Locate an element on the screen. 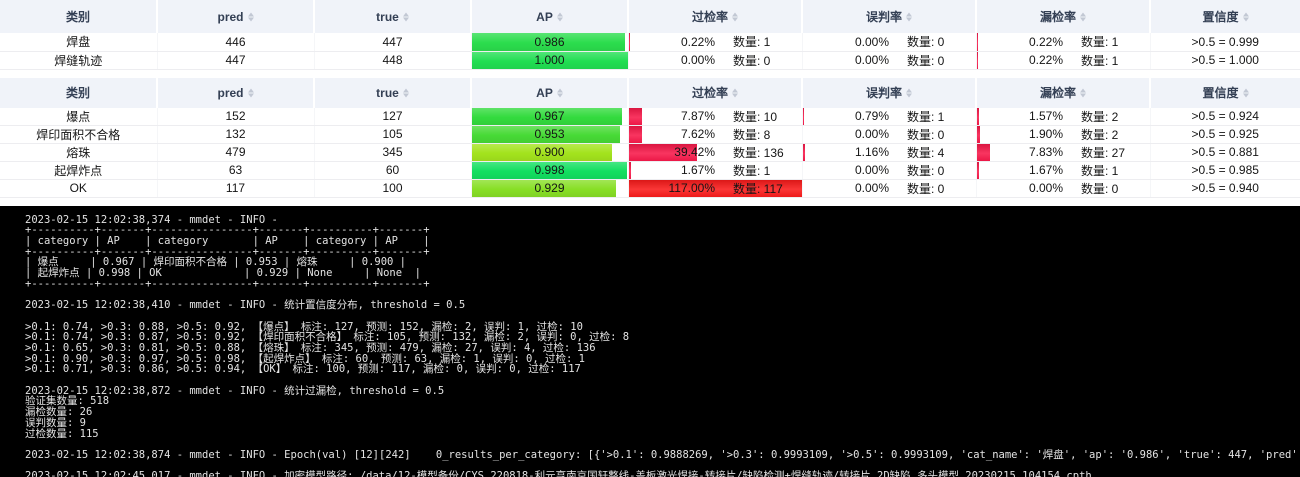  confidence-value: >0.5 = 0.924 is located at coordinates (1225, 116).